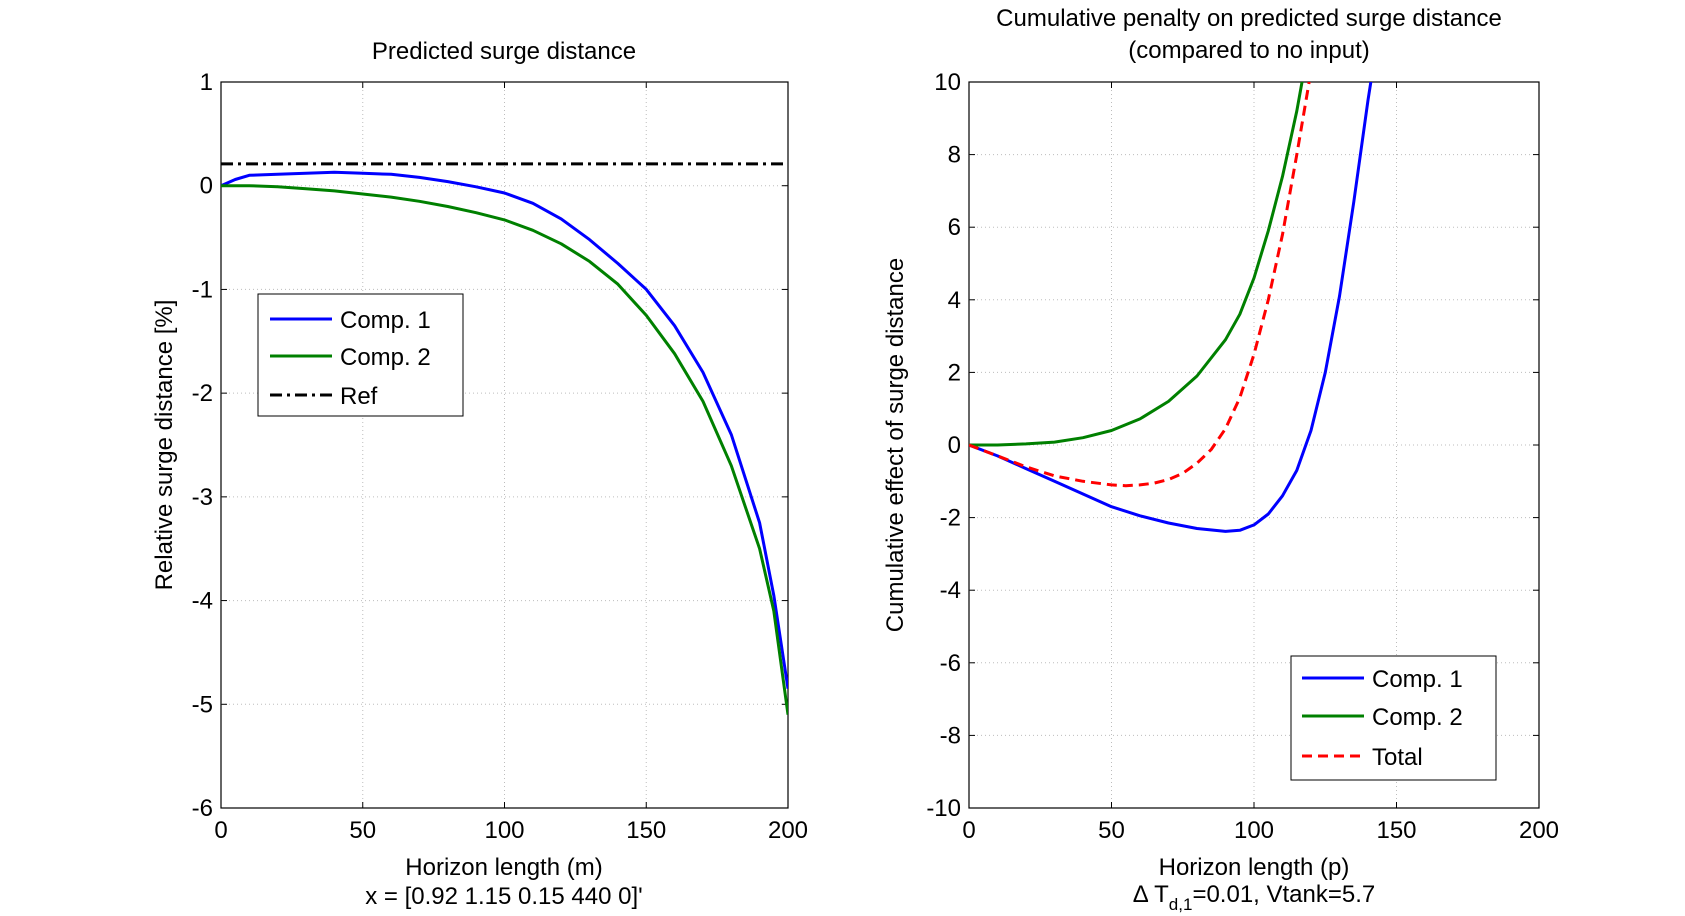  What do you see at coordinates (1248, 50) in the screenshot?
I see `right-chart-subtitle: (compared to no input)` at bounding box center [1248, 50].